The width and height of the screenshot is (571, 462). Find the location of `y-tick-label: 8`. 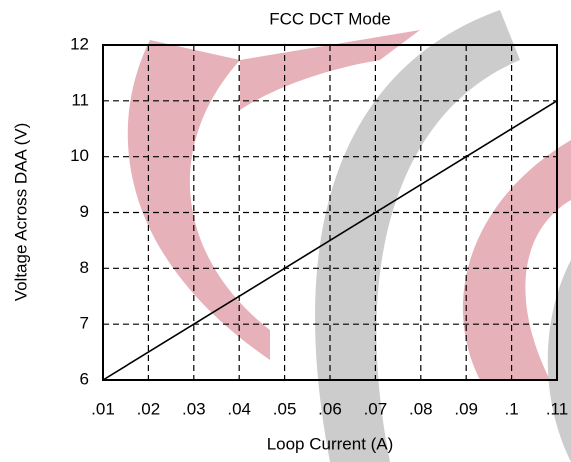

y-tick-label: 8 is located at coordinates (84, 267).